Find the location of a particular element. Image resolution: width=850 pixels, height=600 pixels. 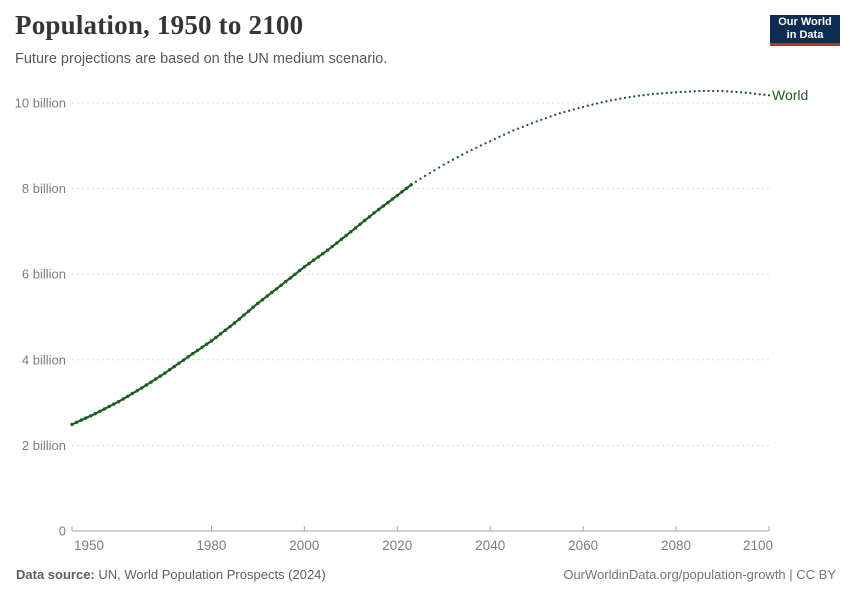

y-tick-label: 10 billion is located at coordinates (40, 103).